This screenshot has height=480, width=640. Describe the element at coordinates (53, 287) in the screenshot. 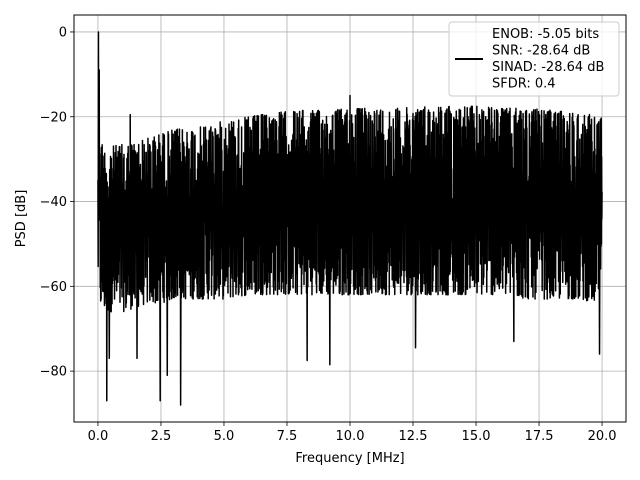

I see `y-tick-label: −60` at that location.